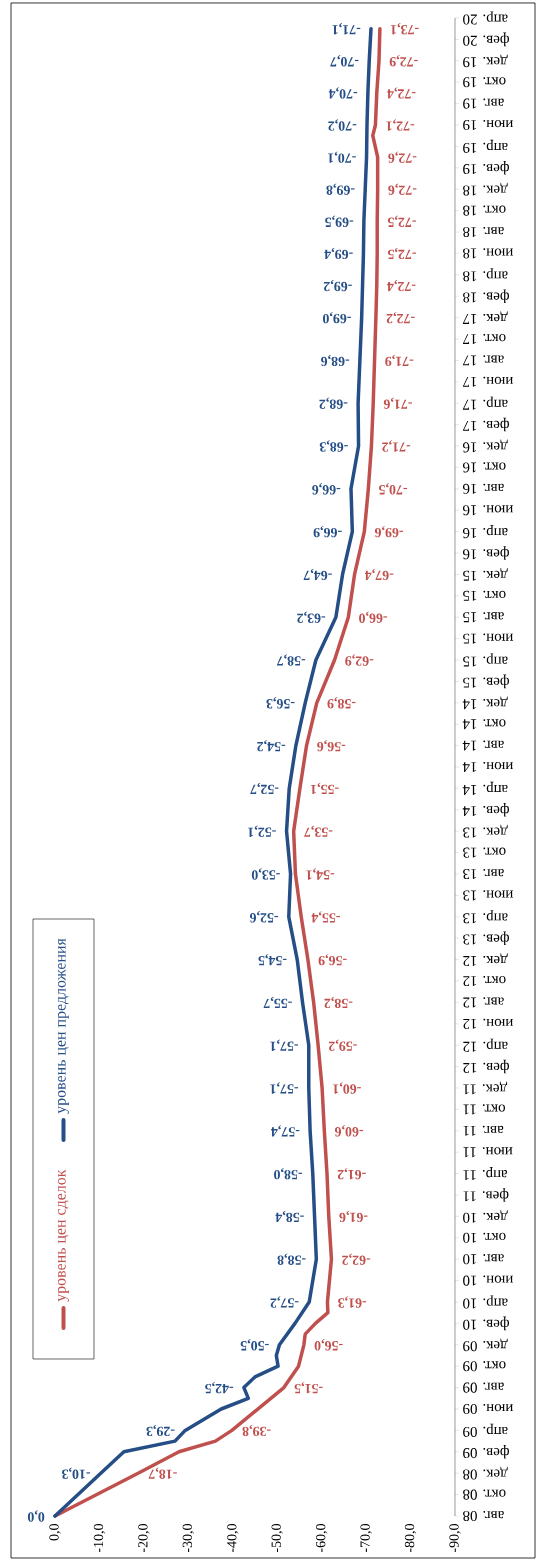 The height and width of the screenshot is (1561, 537). What do you see at coordinates (484, 981) in the screenshot?
I see `y-tick-label: окт. 12` at bounding box center [484, 981].